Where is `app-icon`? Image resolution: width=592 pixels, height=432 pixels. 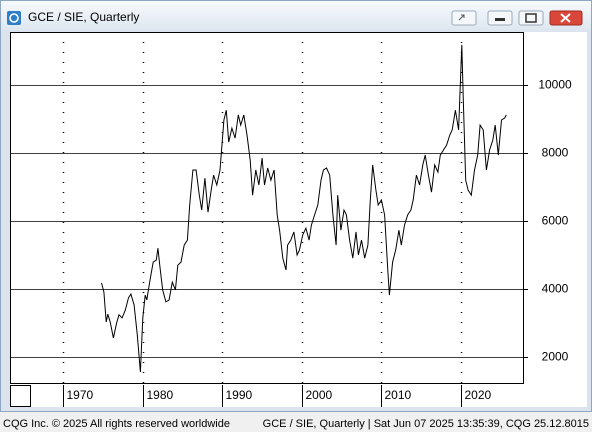
app-icon is located at coordinates (14, 18).